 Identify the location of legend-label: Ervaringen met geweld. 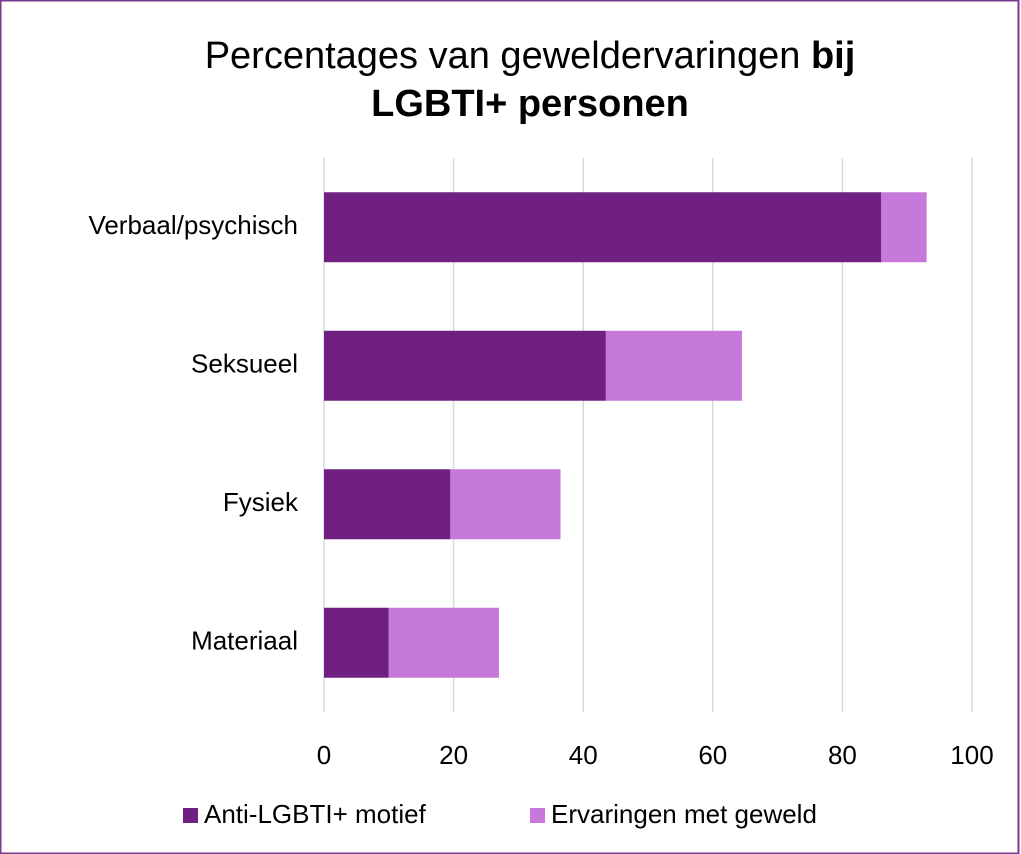
(684, 814).